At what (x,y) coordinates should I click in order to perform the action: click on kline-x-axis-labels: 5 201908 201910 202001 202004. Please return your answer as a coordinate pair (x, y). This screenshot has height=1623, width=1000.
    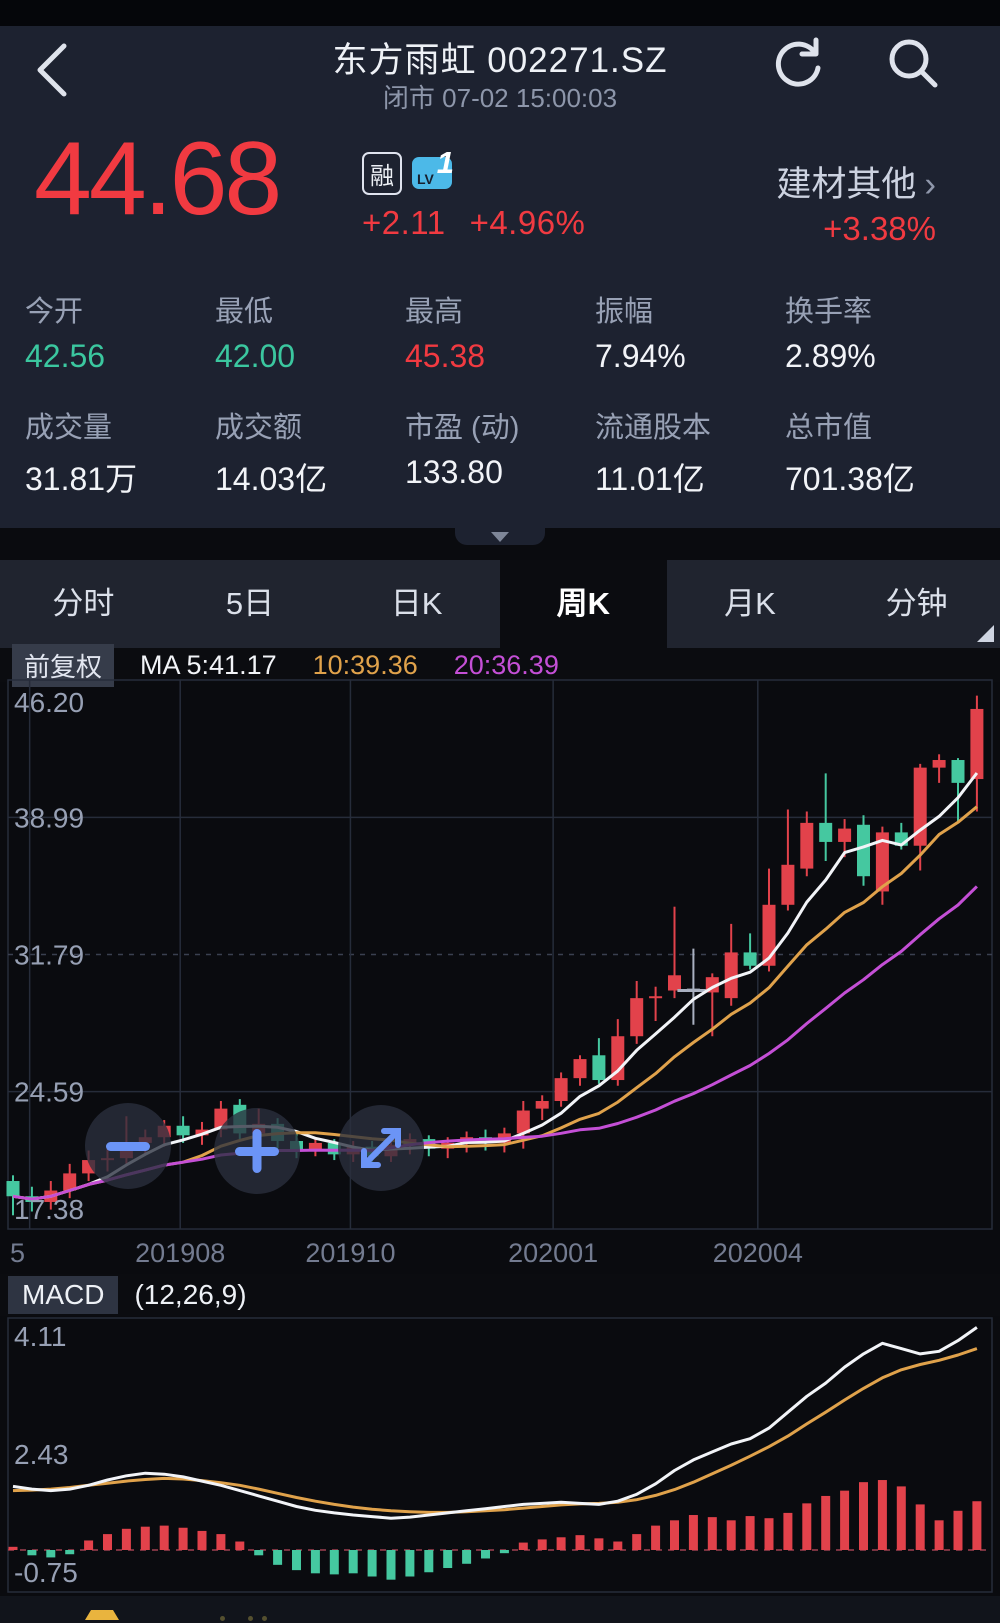
    Looking at the image, I should click on (406, 1253).